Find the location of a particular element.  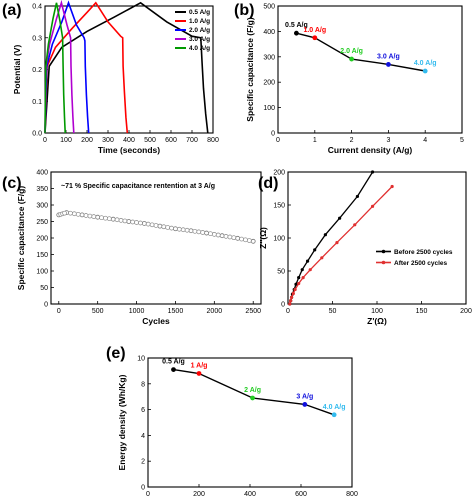

panel-label-c: (c) is located at coordinates (12, 183).